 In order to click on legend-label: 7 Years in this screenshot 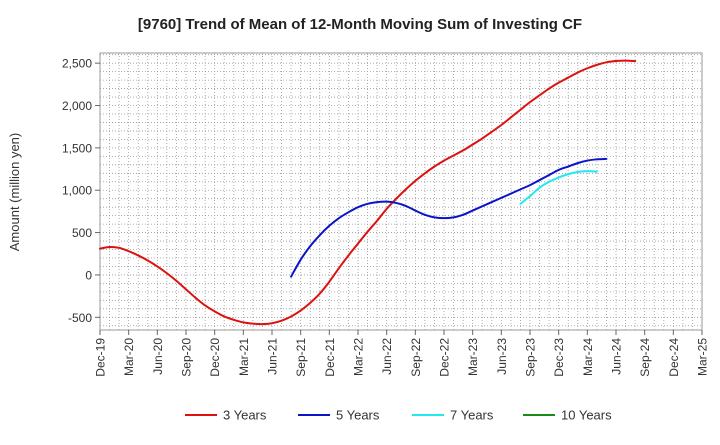, I will do `click(472, 415)`.